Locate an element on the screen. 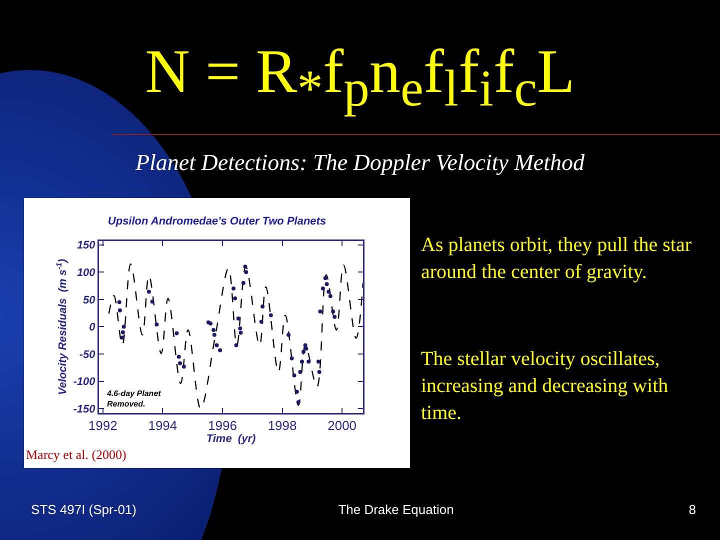  x-tick-label: 1994 is located at coordinates (163, 426).